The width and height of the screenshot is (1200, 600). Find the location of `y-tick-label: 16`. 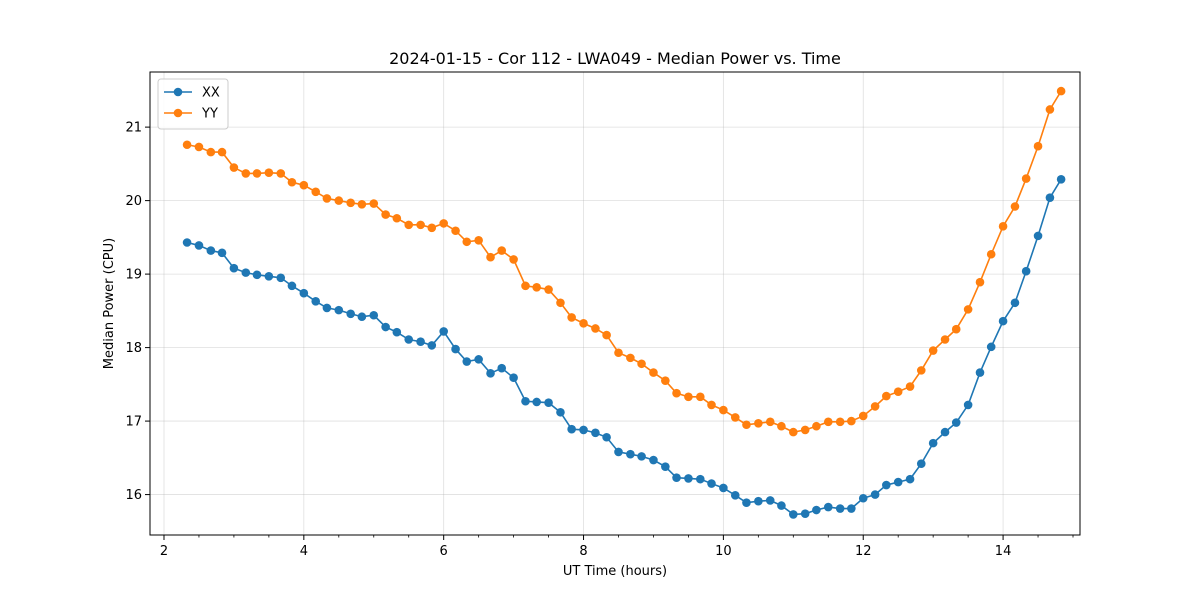

y-tick-label: 16 is located at coordinates (133, 495).